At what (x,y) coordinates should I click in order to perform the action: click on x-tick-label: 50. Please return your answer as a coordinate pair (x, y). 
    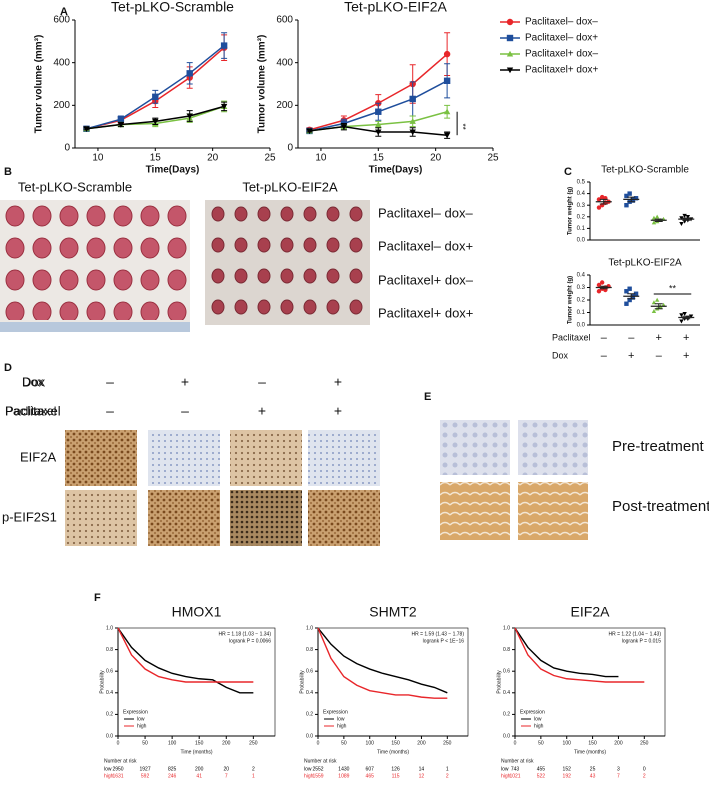
    Looking at the image, I should click on (145, 743).